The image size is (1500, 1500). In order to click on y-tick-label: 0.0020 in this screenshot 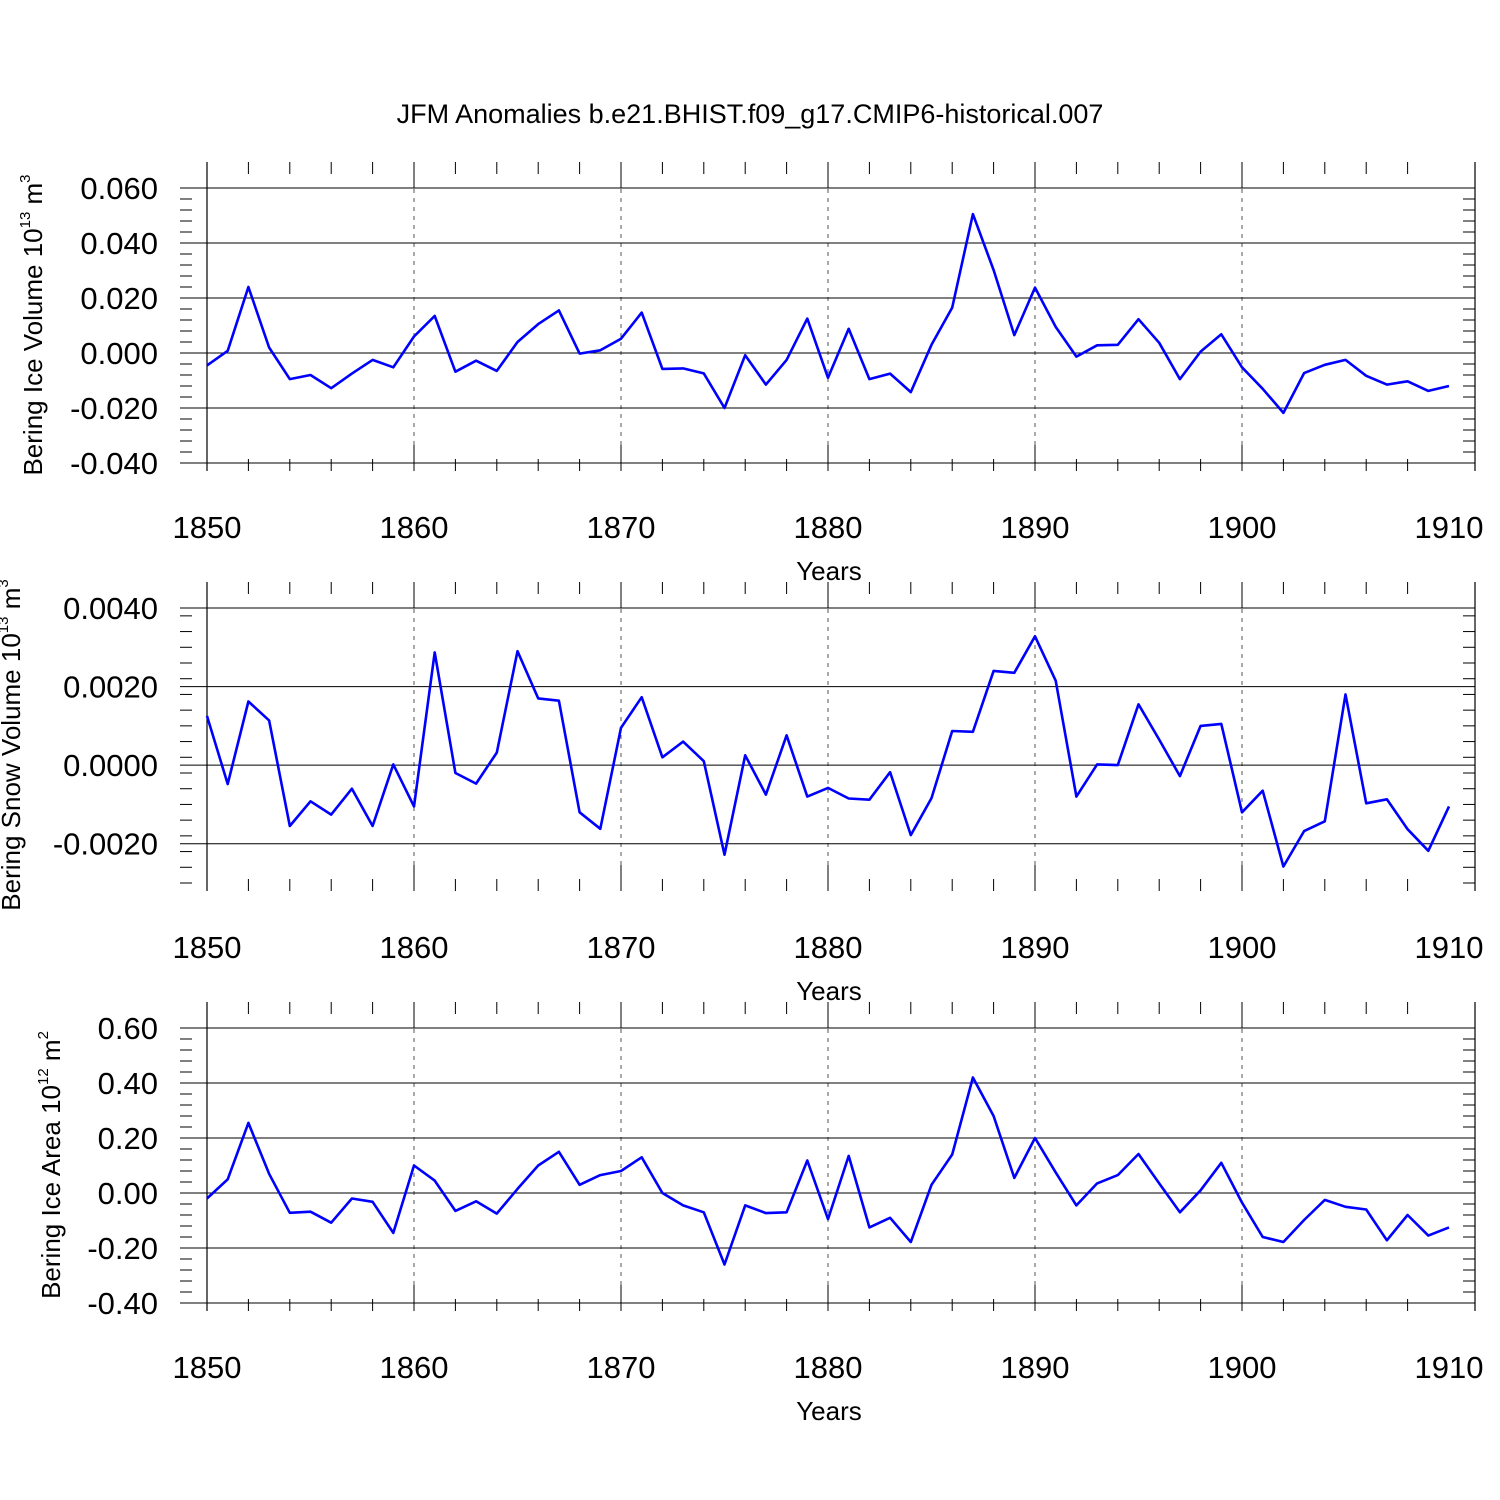, I will do `click(110, 687)`.